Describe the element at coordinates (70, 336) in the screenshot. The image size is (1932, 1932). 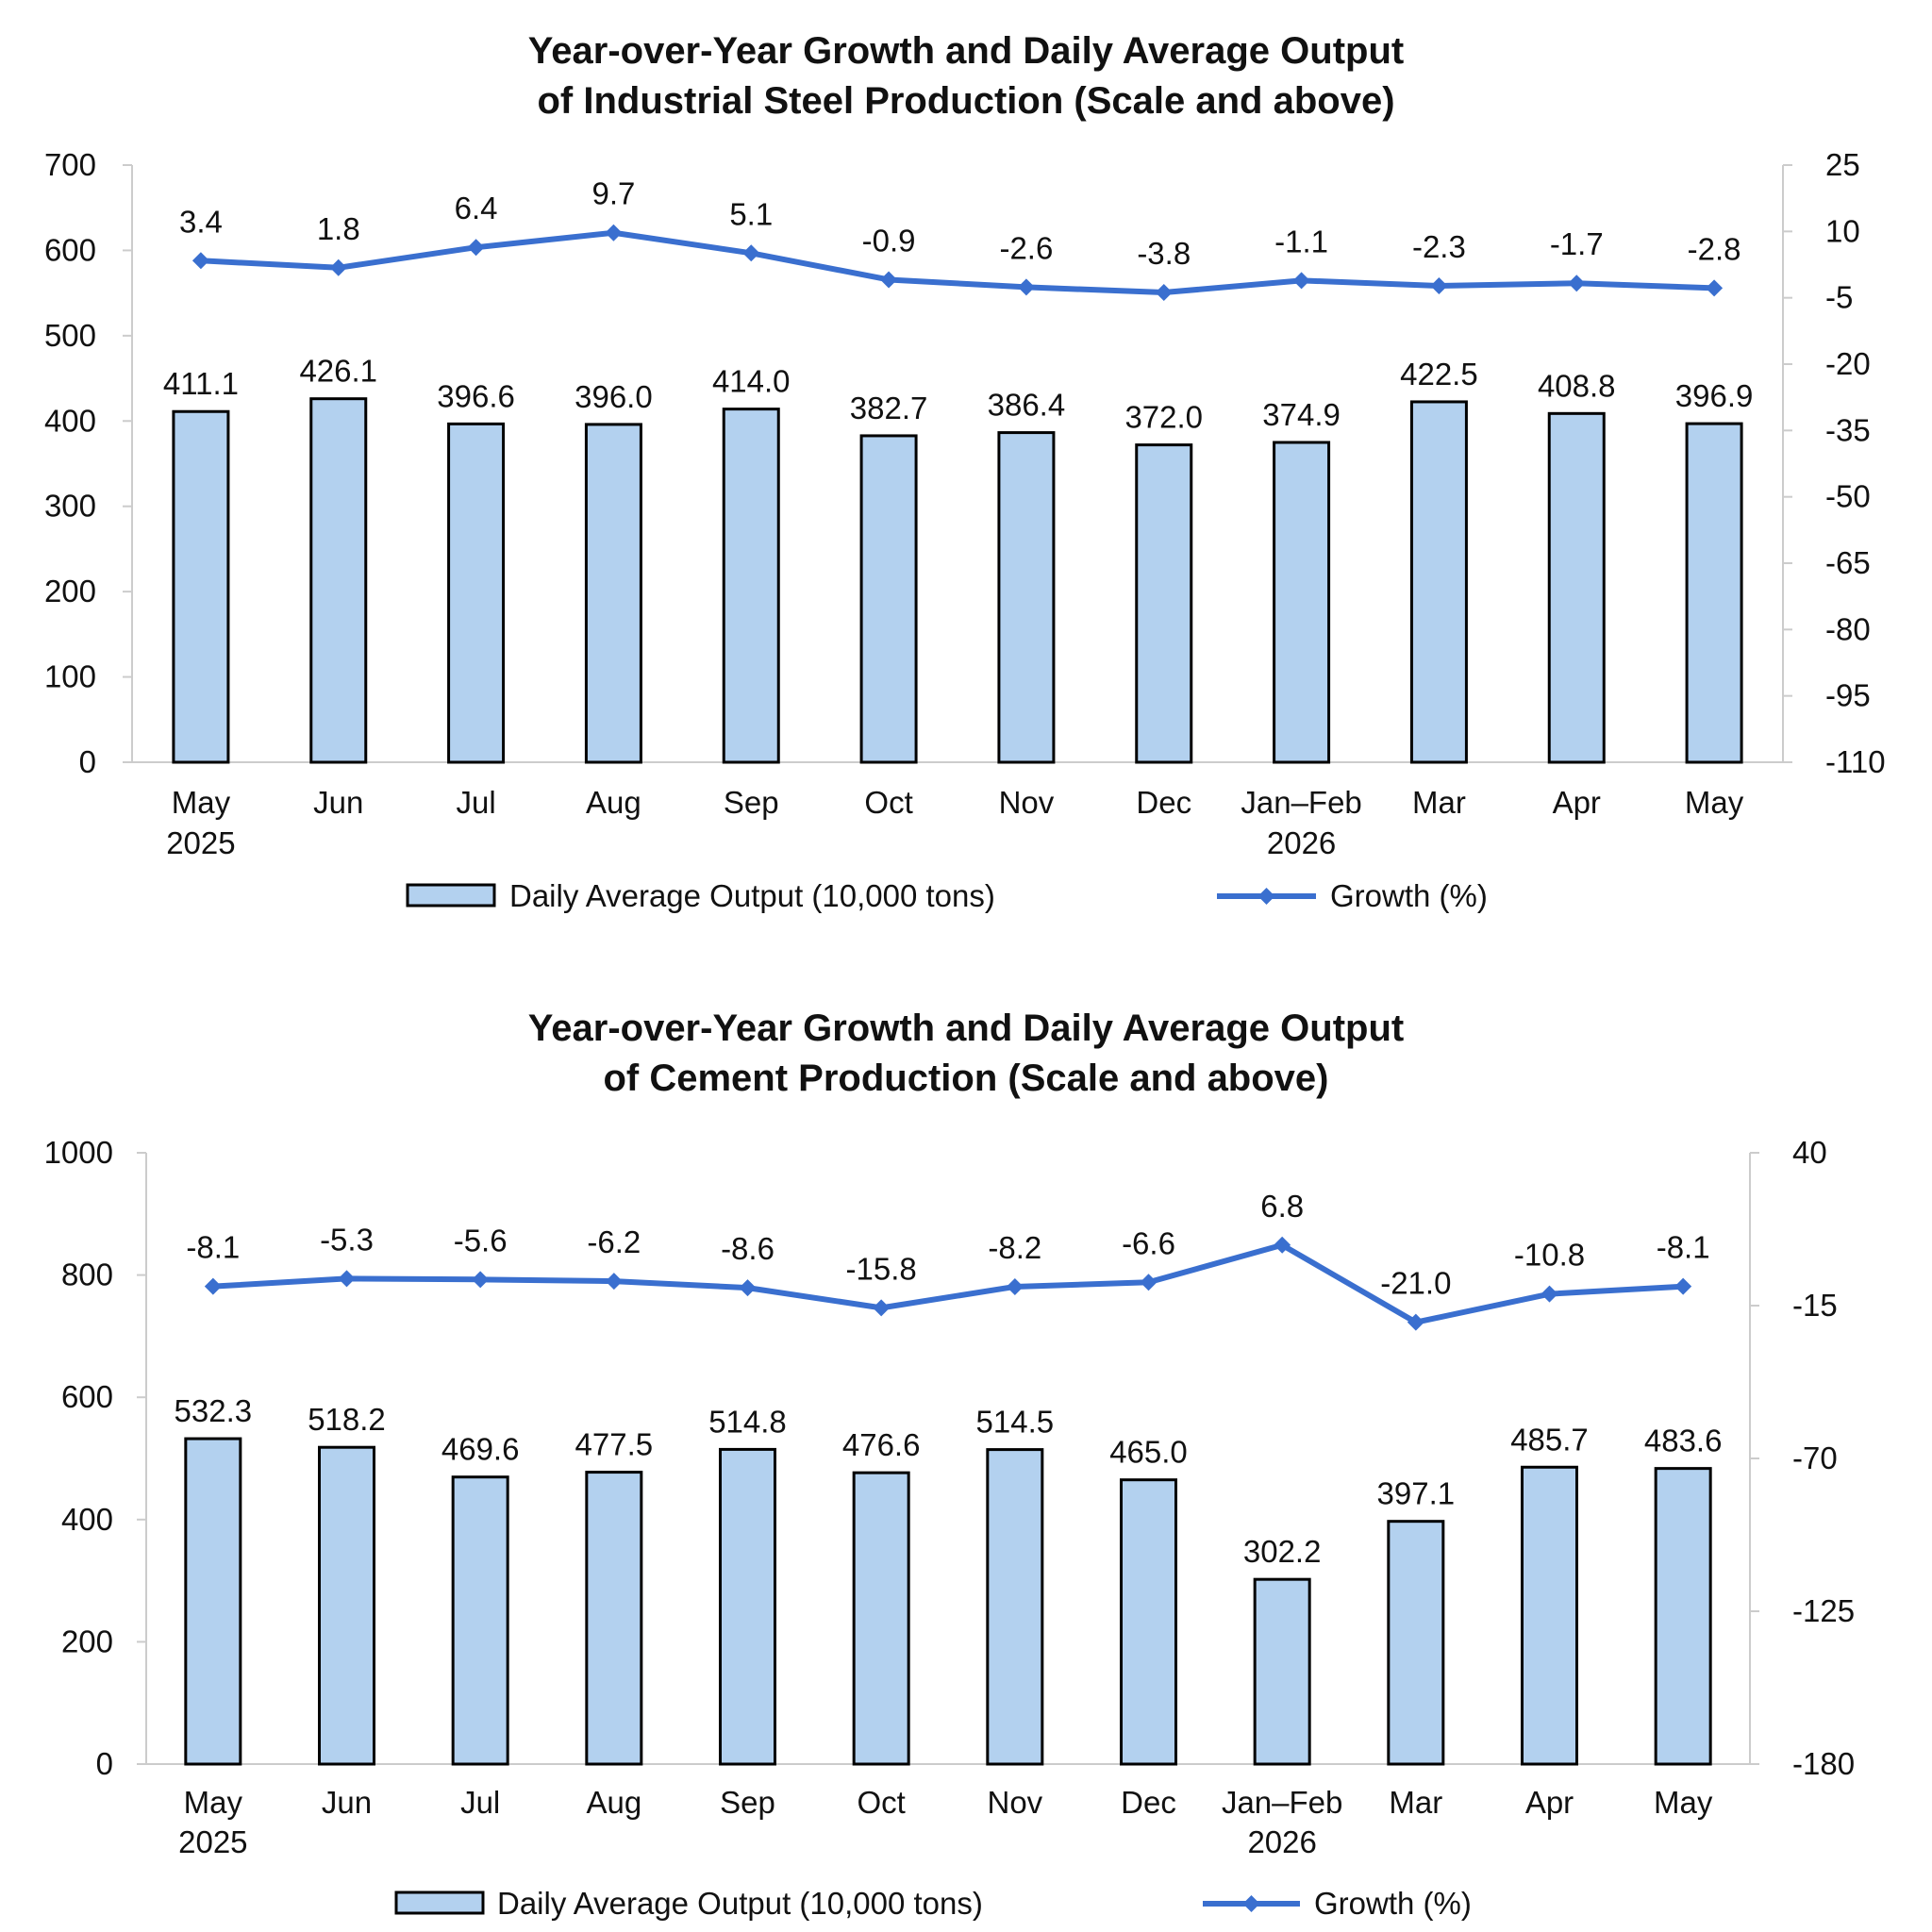
I see `steel-left-tick-label: 500` at that location.